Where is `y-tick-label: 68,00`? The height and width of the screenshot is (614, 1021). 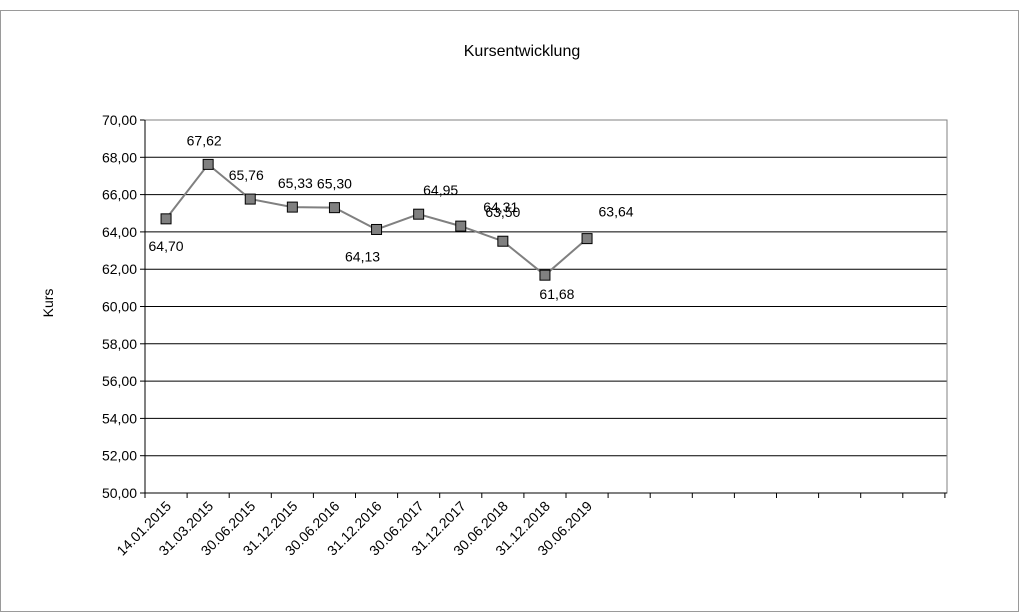
y-tick-label: 68,00 is located at coordinates (119, 157).